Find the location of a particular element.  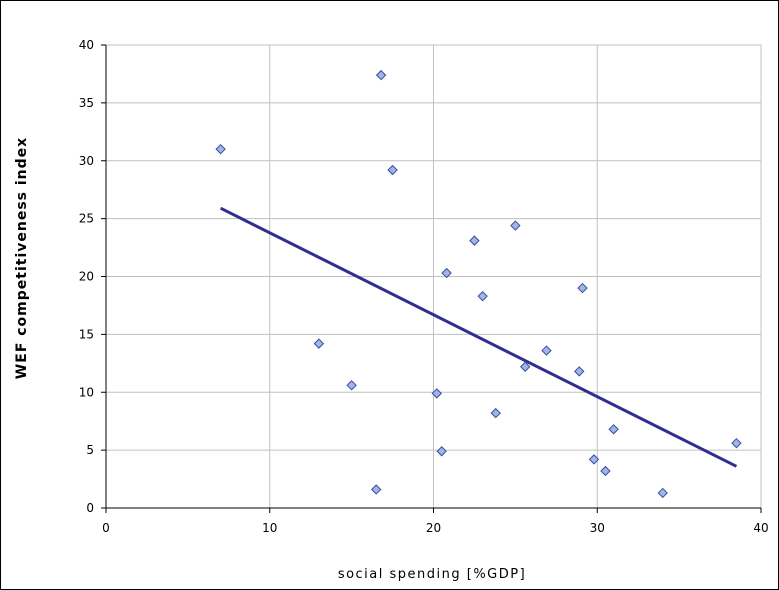

y-axis-ticks: 0 5 10 15 20 25 30 35 40 is located at coordinates (92, 276).